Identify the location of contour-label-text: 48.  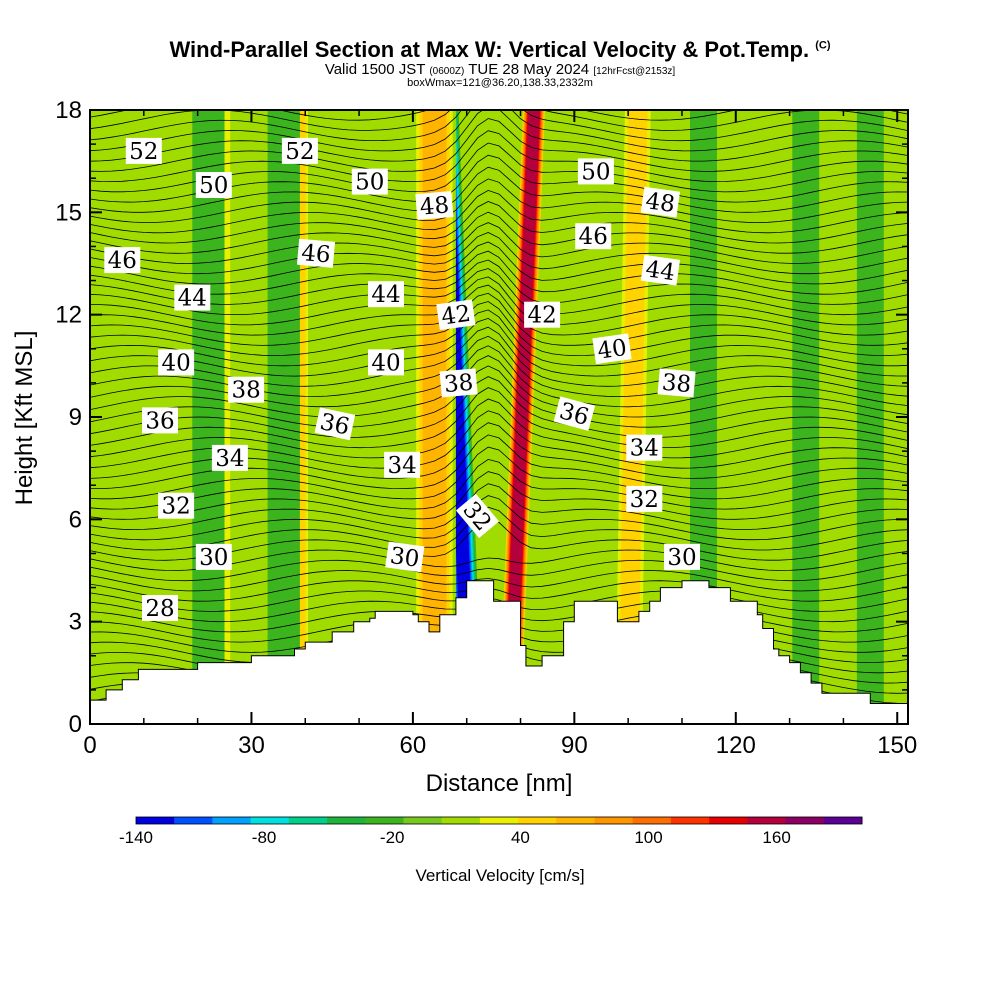
(434, 206).